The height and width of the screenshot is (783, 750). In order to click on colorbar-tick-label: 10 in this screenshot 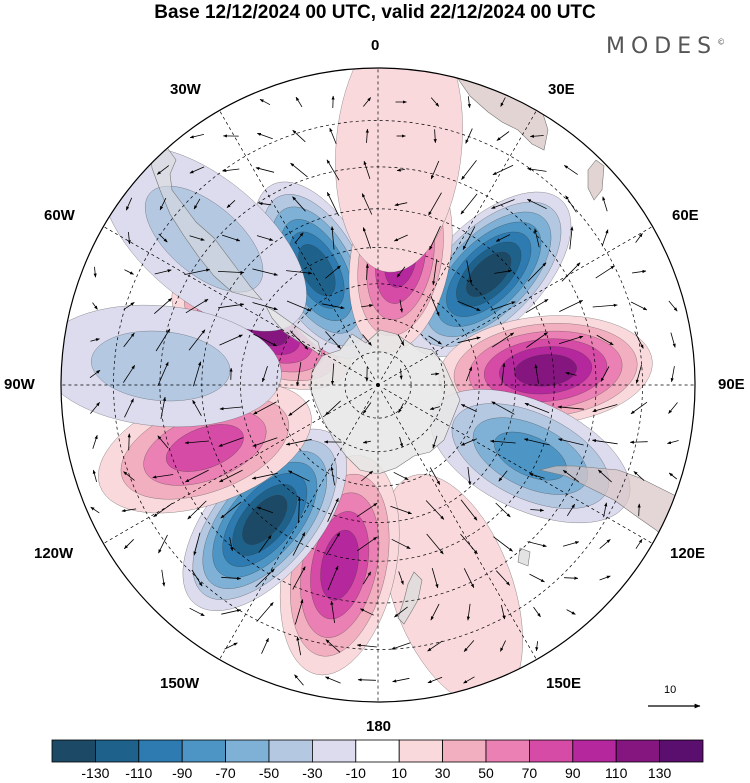, I will do `click(399, 773)`.